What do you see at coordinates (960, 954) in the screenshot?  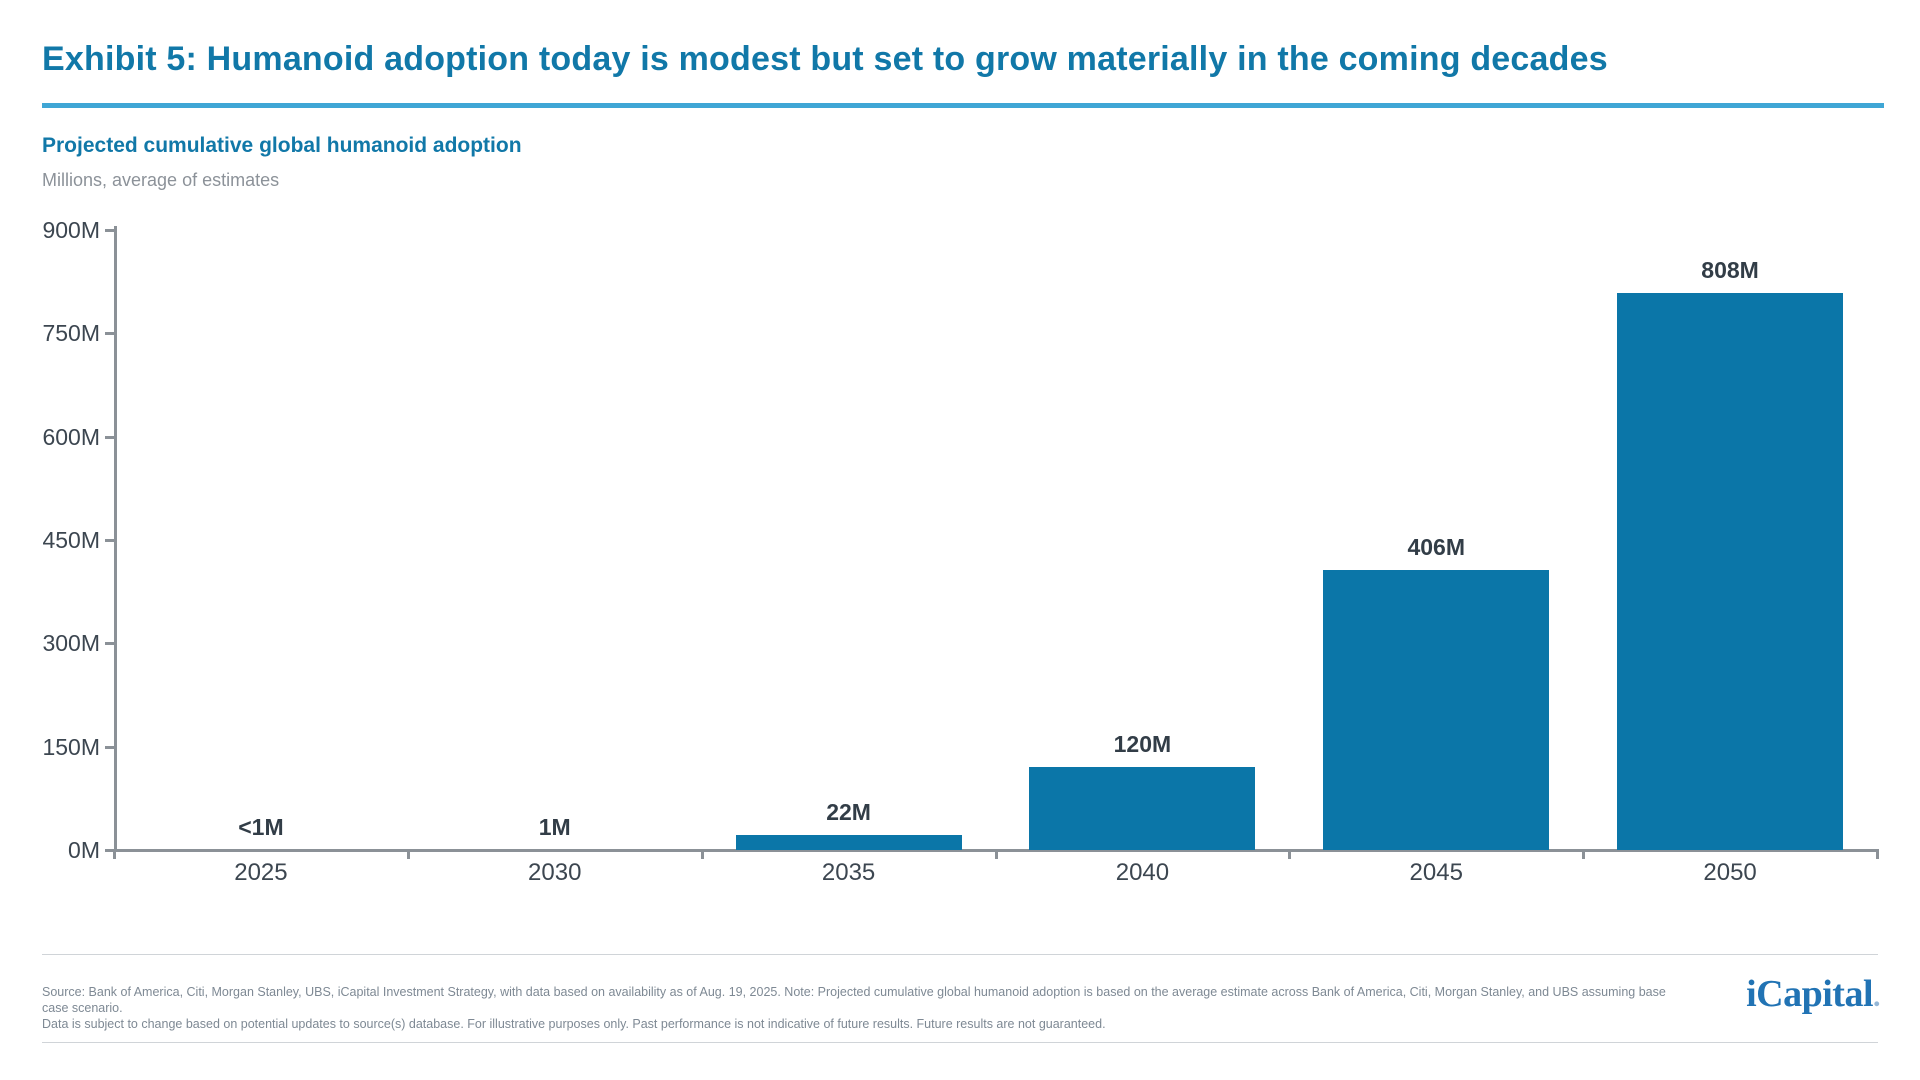 I see `footer-divider-top` at bounding box center [960, 954].